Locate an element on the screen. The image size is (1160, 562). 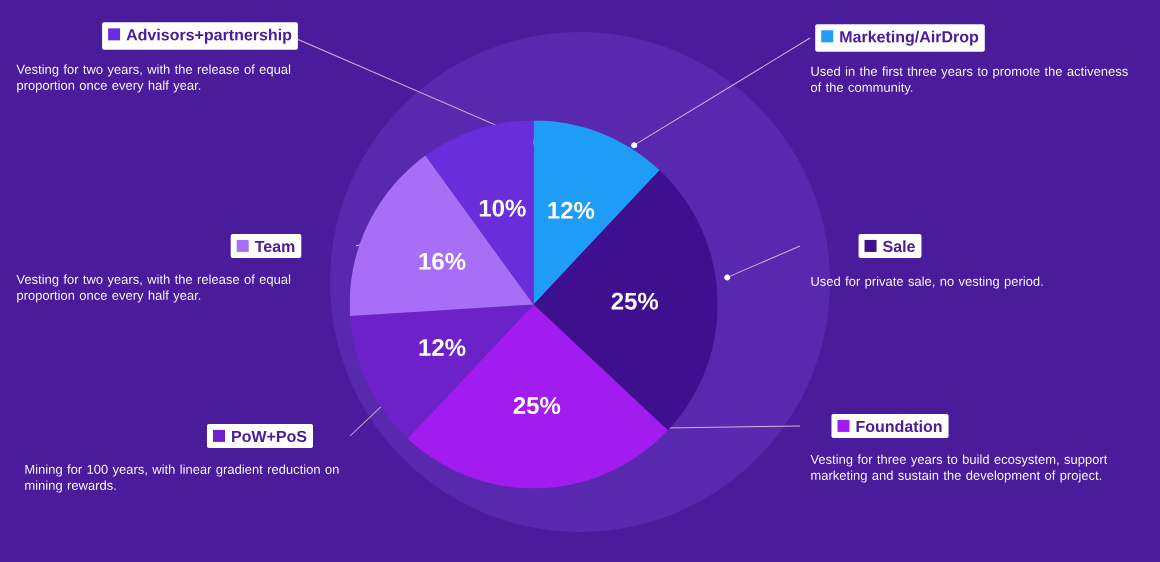
legend-label: Sale is located at coordinates (899, 246).